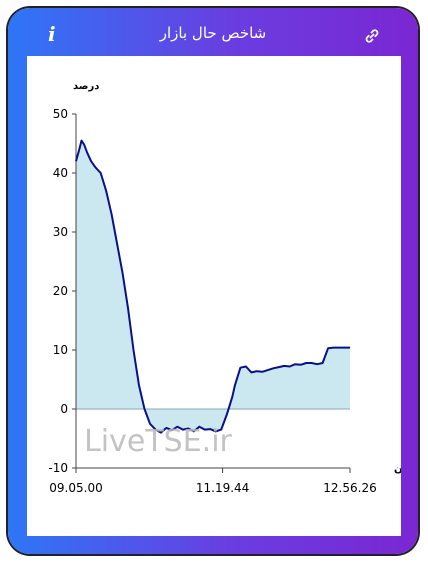  Describe the element at coordinates (60, 350) in the screenshot. I see `y-tick-label: 10` at that location.